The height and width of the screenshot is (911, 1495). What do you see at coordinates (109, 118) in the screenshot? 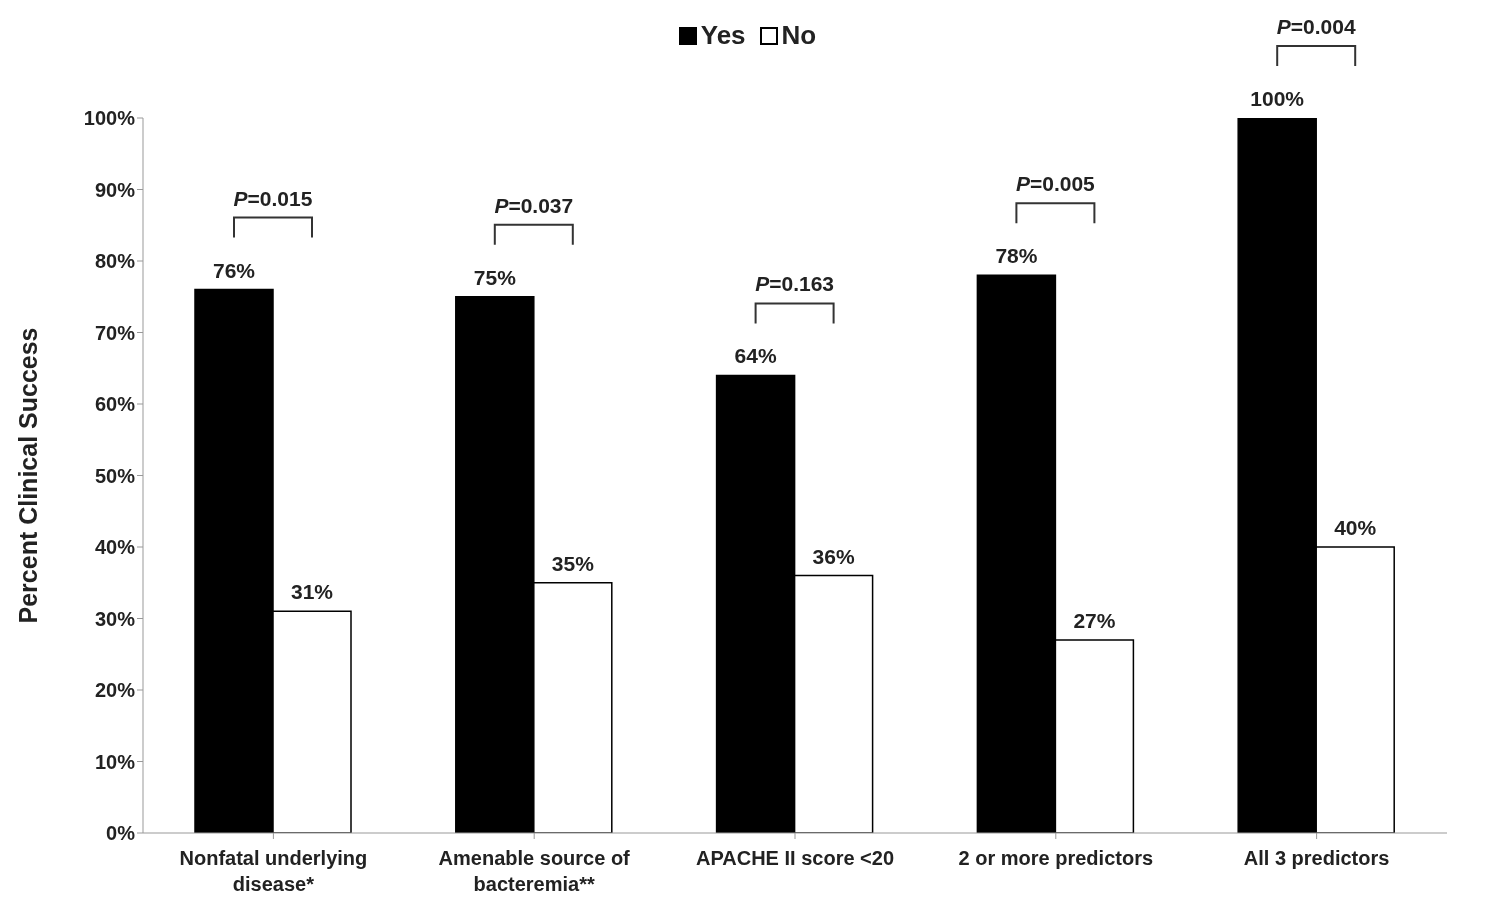
I see `y-tick-label: 100%` at bounding box center [109, 118].